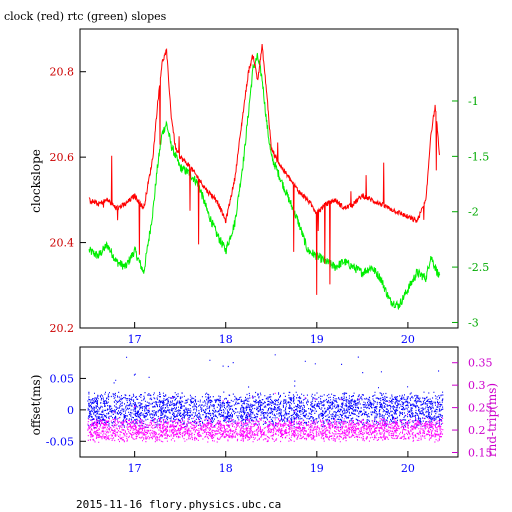 The width and height of the screenshot is (512, 512). I want to click on top-left-axis: 20.2 20.4 20.6 20.8, so click(68, 200).